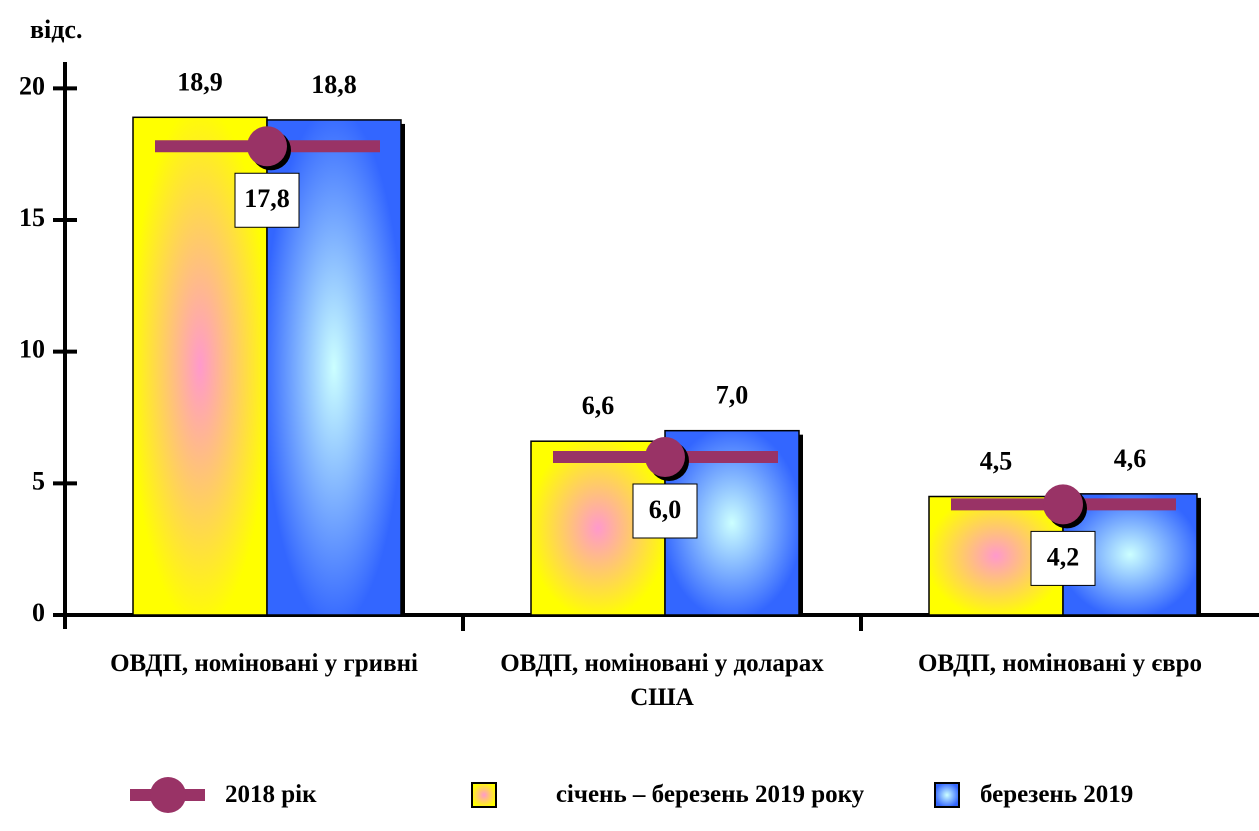  Describe the element at coordinates (662, 680) in the screenshot. I see `x-tick-label: ОВДП, номіновані у доларах США` at that location.